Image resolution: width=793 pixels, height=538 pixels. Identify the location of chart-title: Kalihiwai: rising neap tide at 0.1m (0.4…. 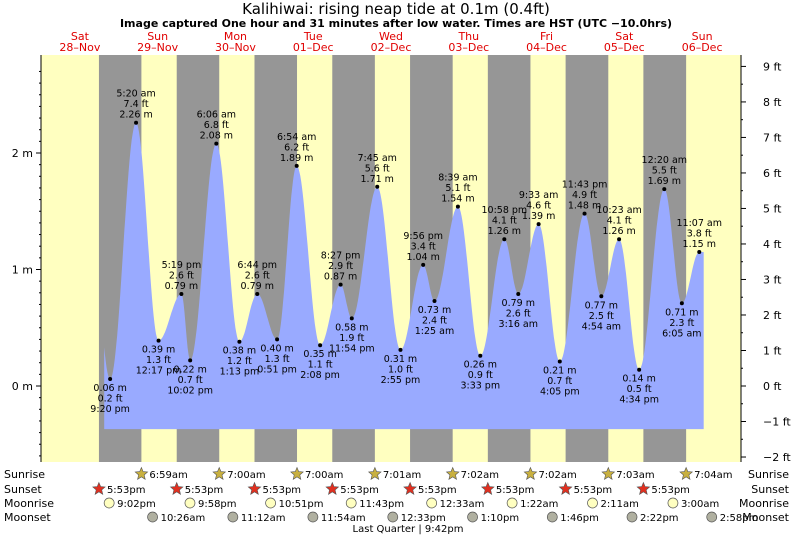
(396, 9).